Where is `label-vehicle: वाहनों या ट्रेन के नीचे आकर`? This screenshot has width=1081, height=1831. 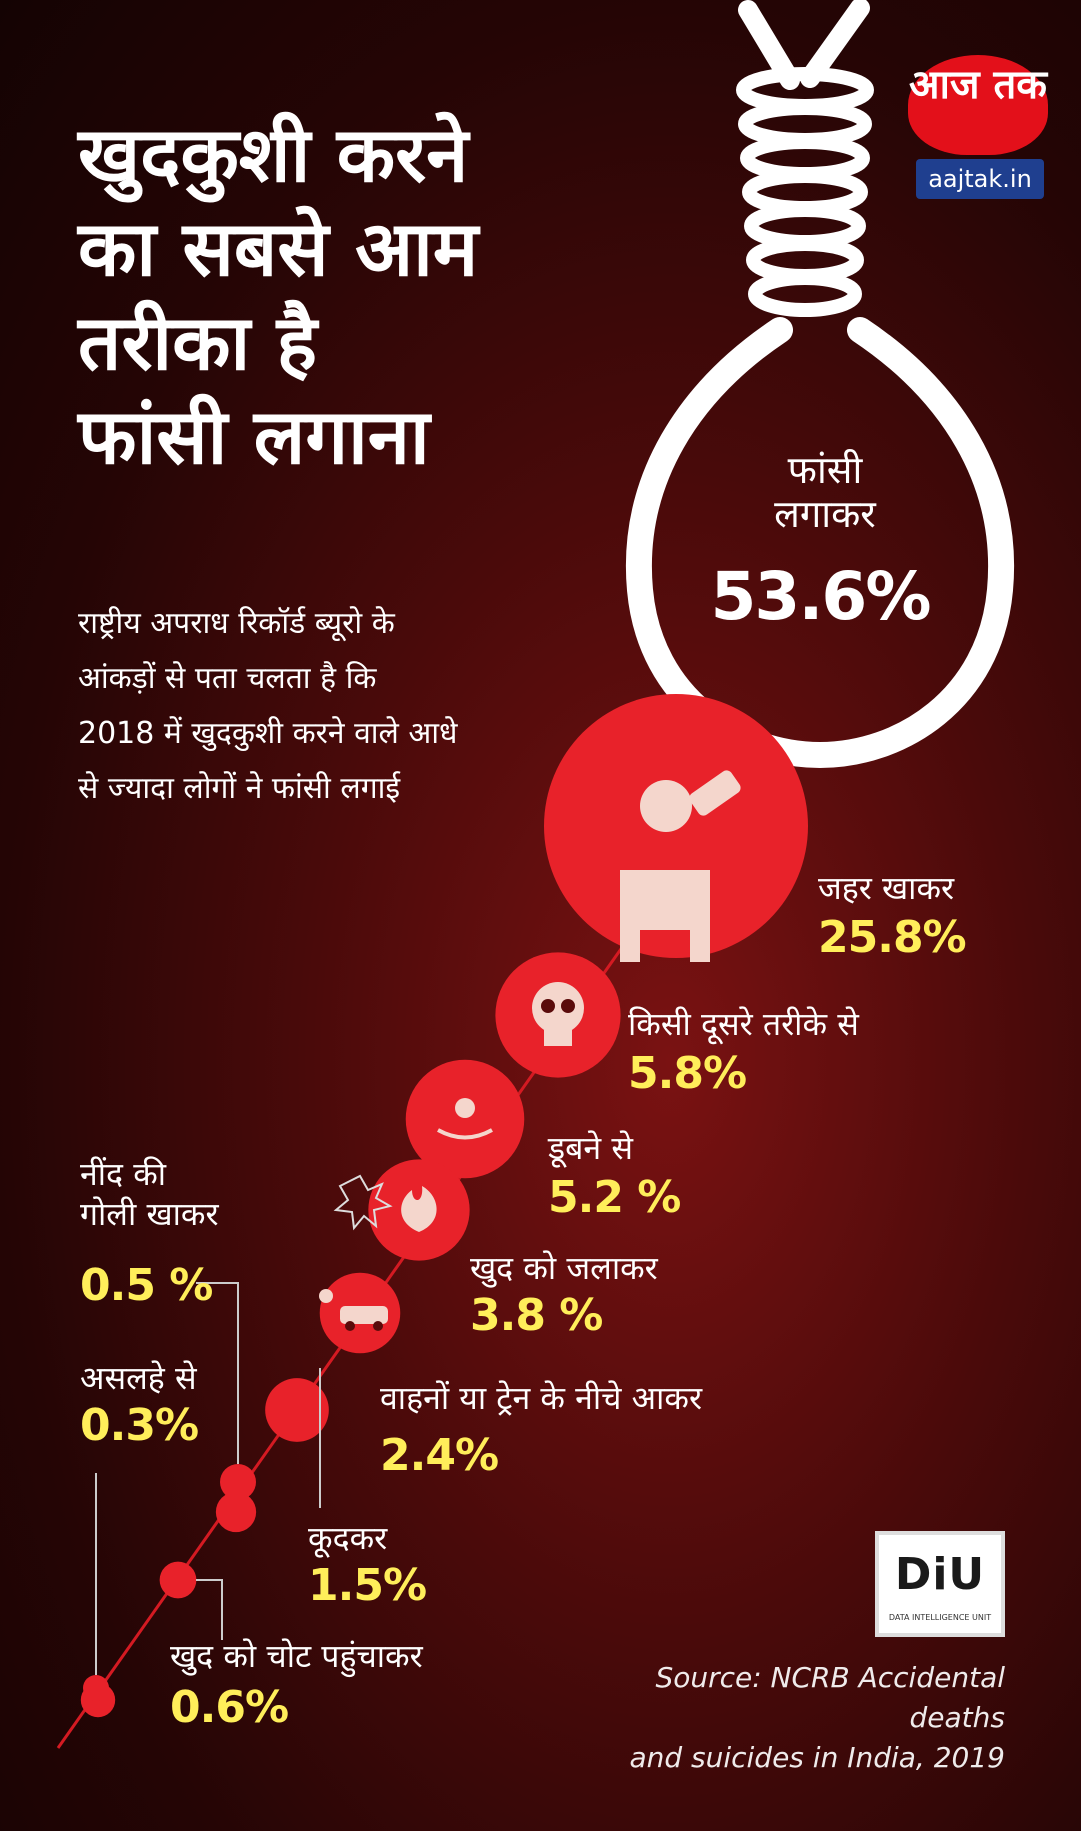 label-vehicle: वाहनों या ट्रेन के नीचे आकर is located at coordinates (541, 1398).